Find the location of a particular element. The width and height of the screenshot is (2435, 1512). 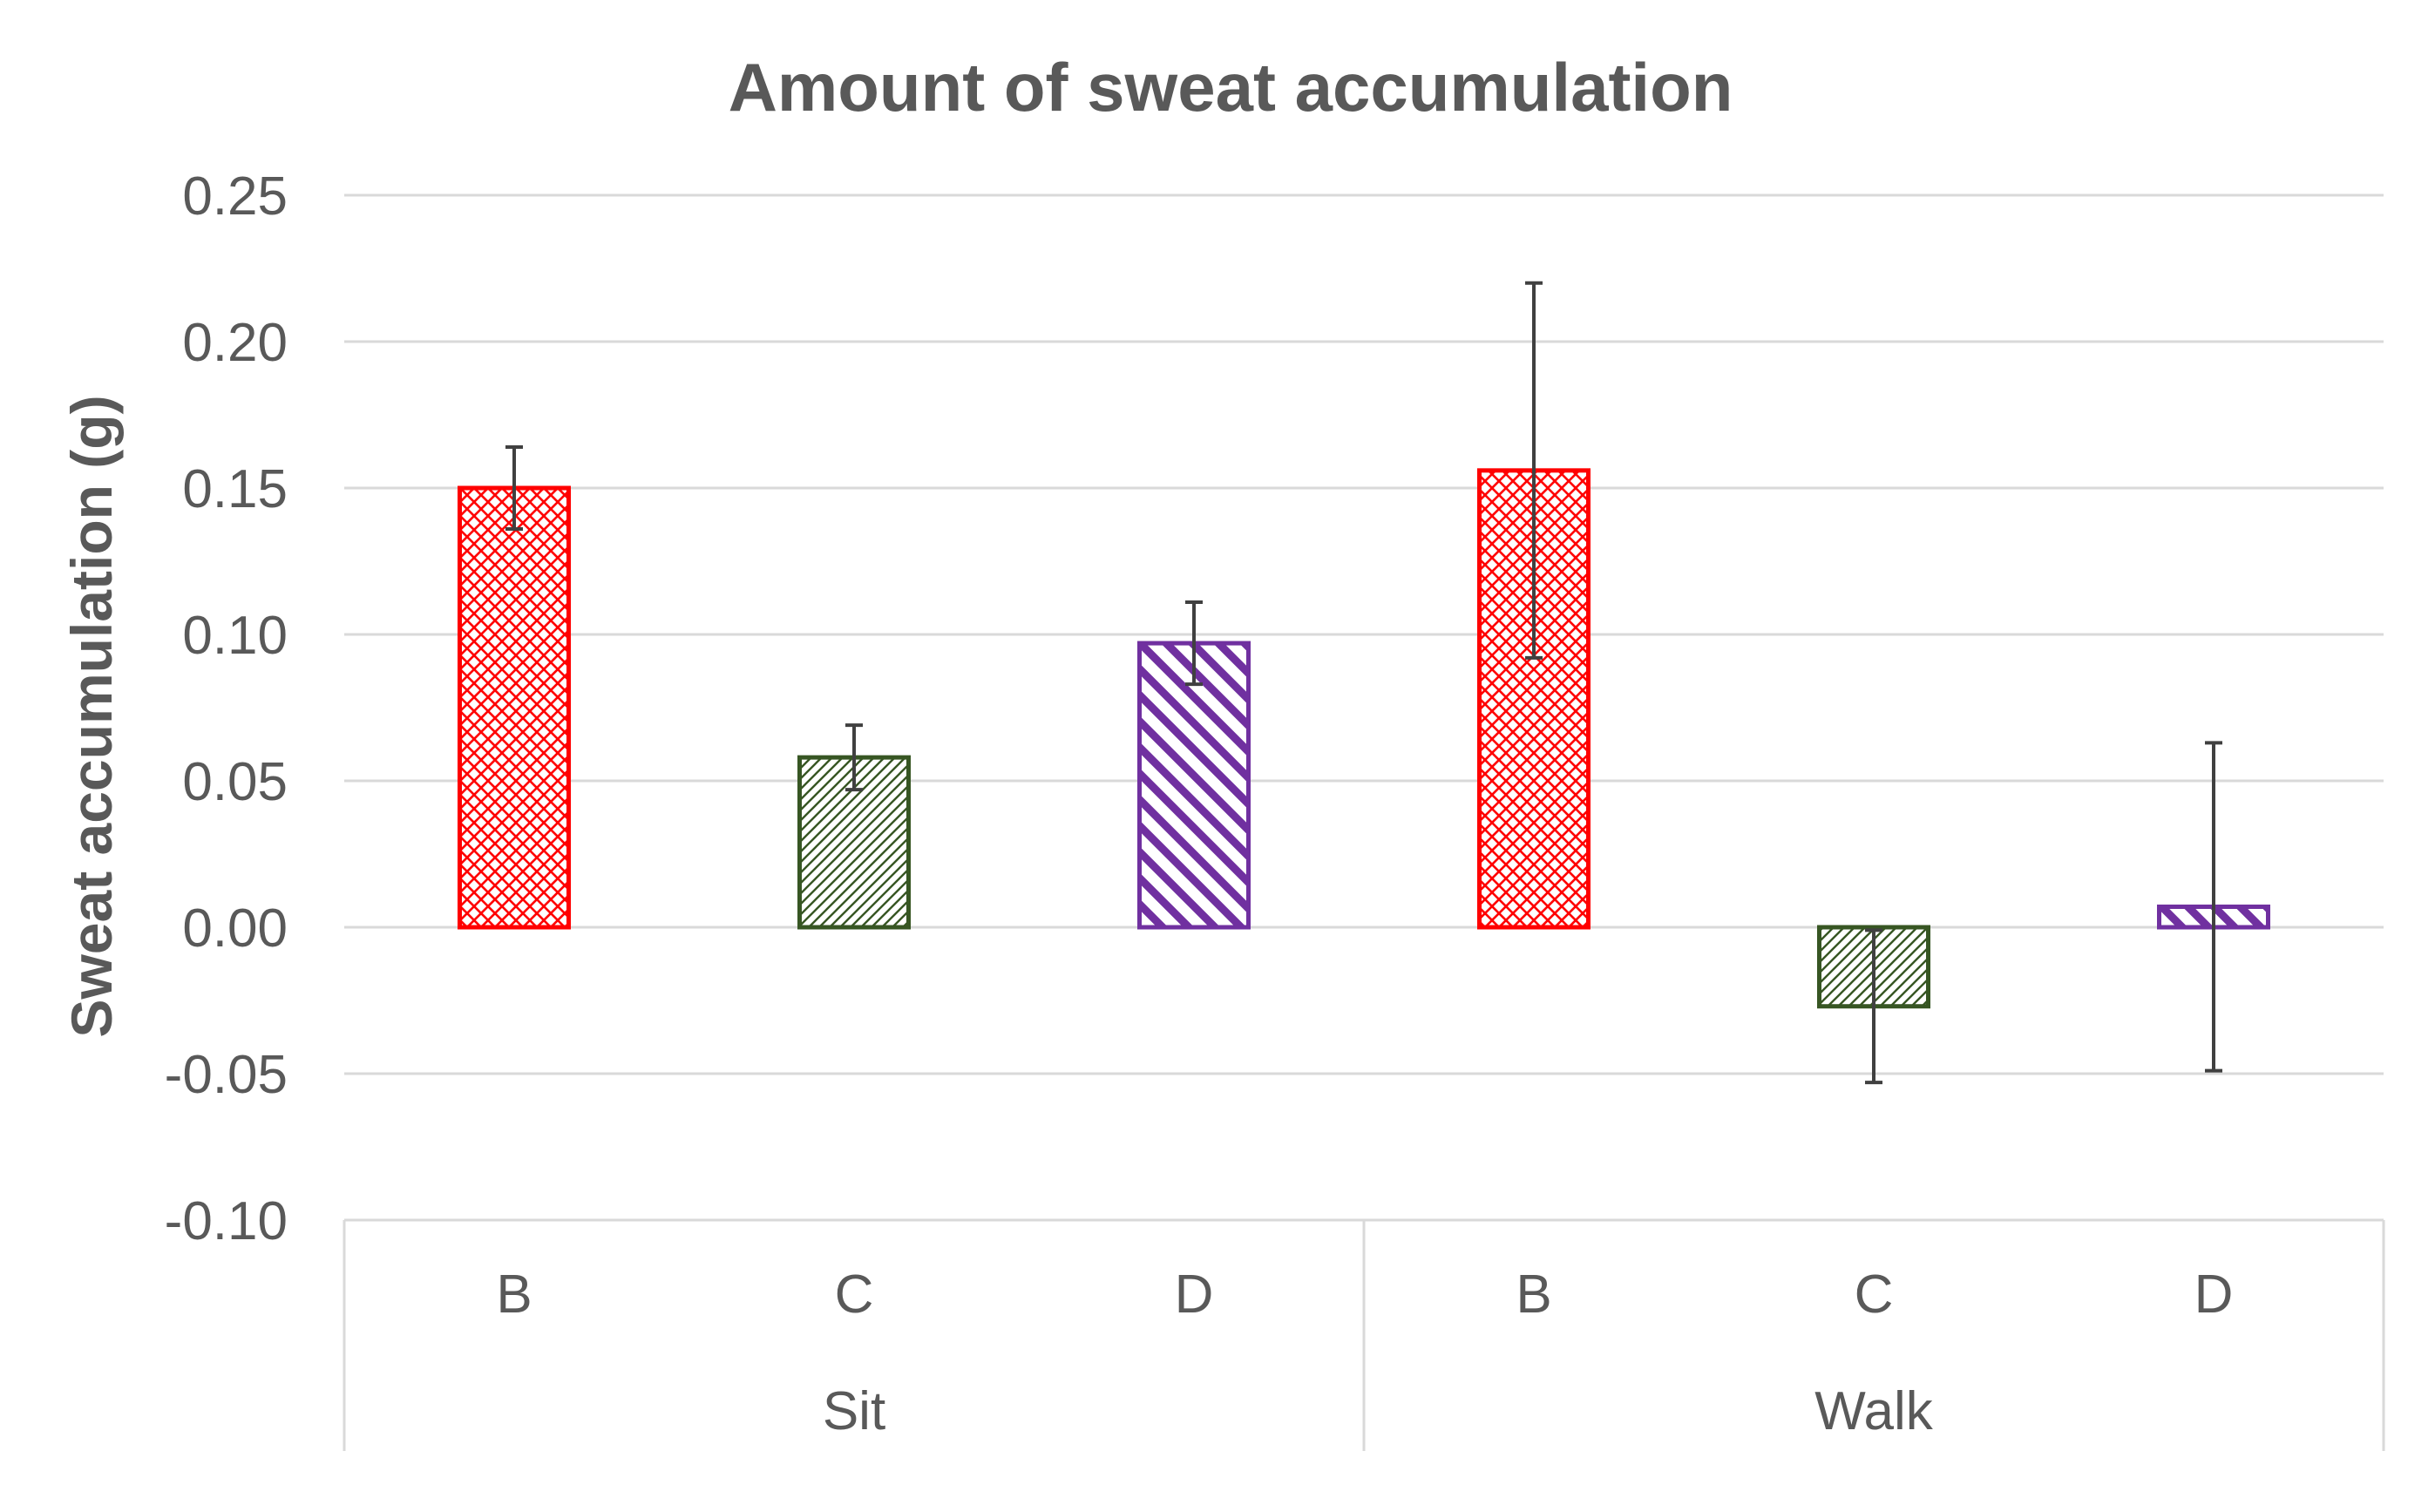

error-bar-walk-d is located at coordinates (2213, 907).